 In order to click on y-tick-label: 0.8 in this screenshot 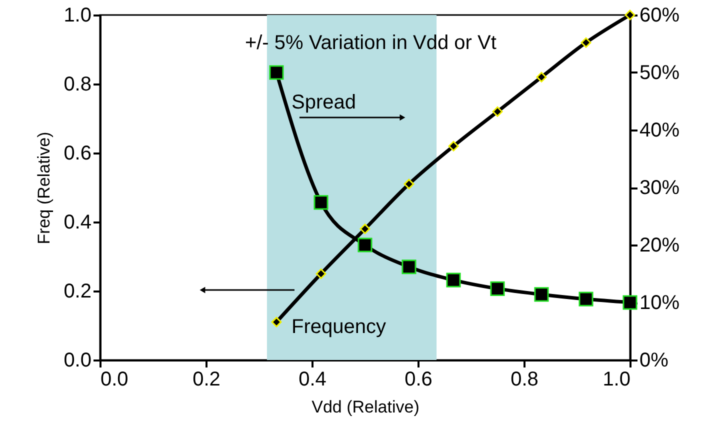, I will do `click(78, 85)`.